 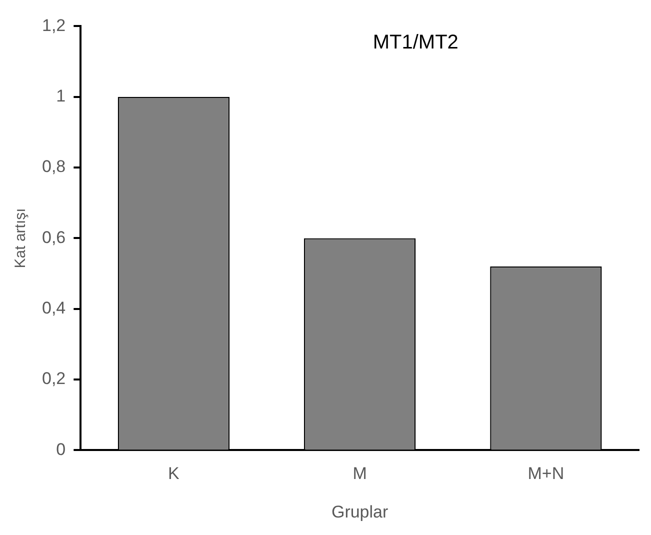 What do you see at coordinates (415, 43) in the screenshot?
I see `chart-title: MT1/MT2` at bounding box center [415, 43].